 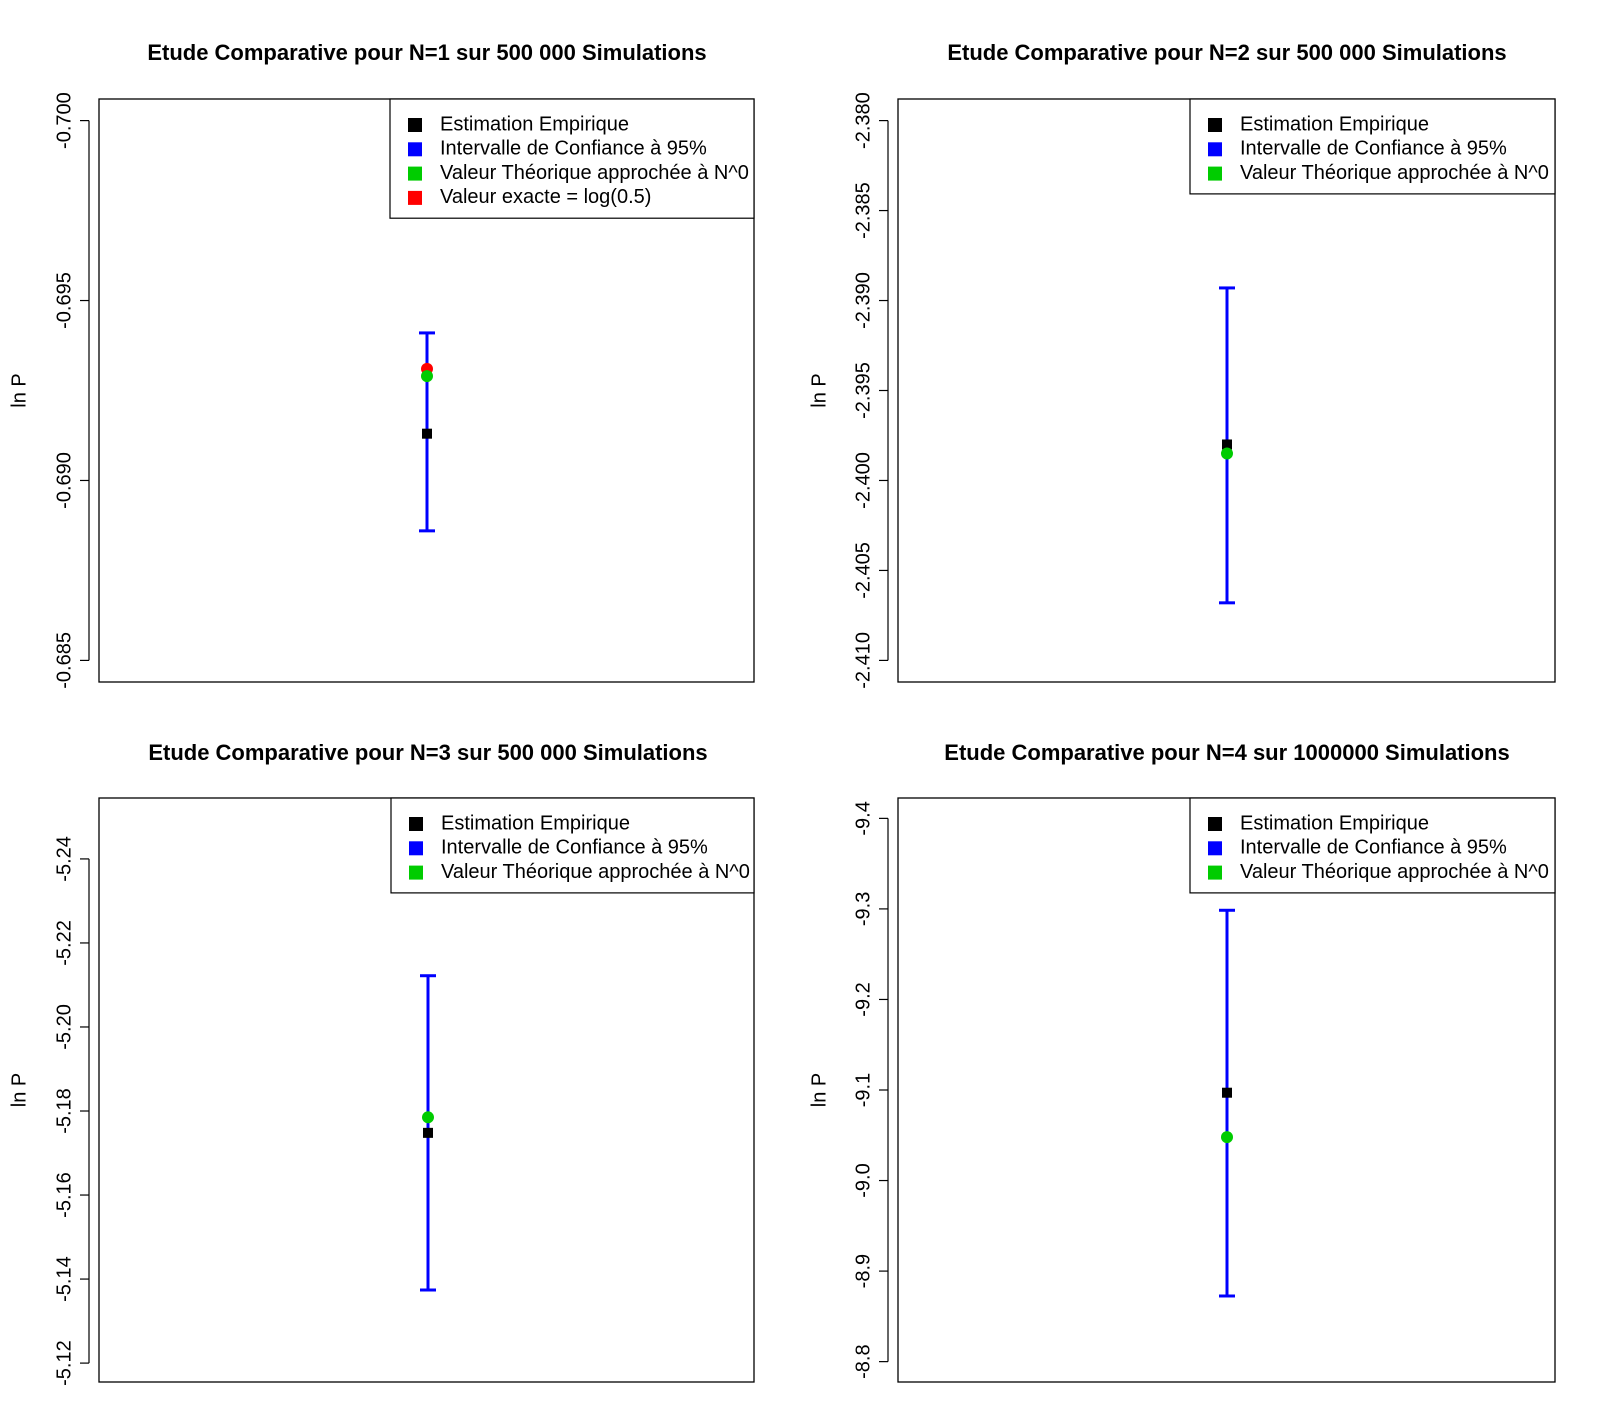 I want to click on y-tick-label: -0.690, so click(x=64, y=480).